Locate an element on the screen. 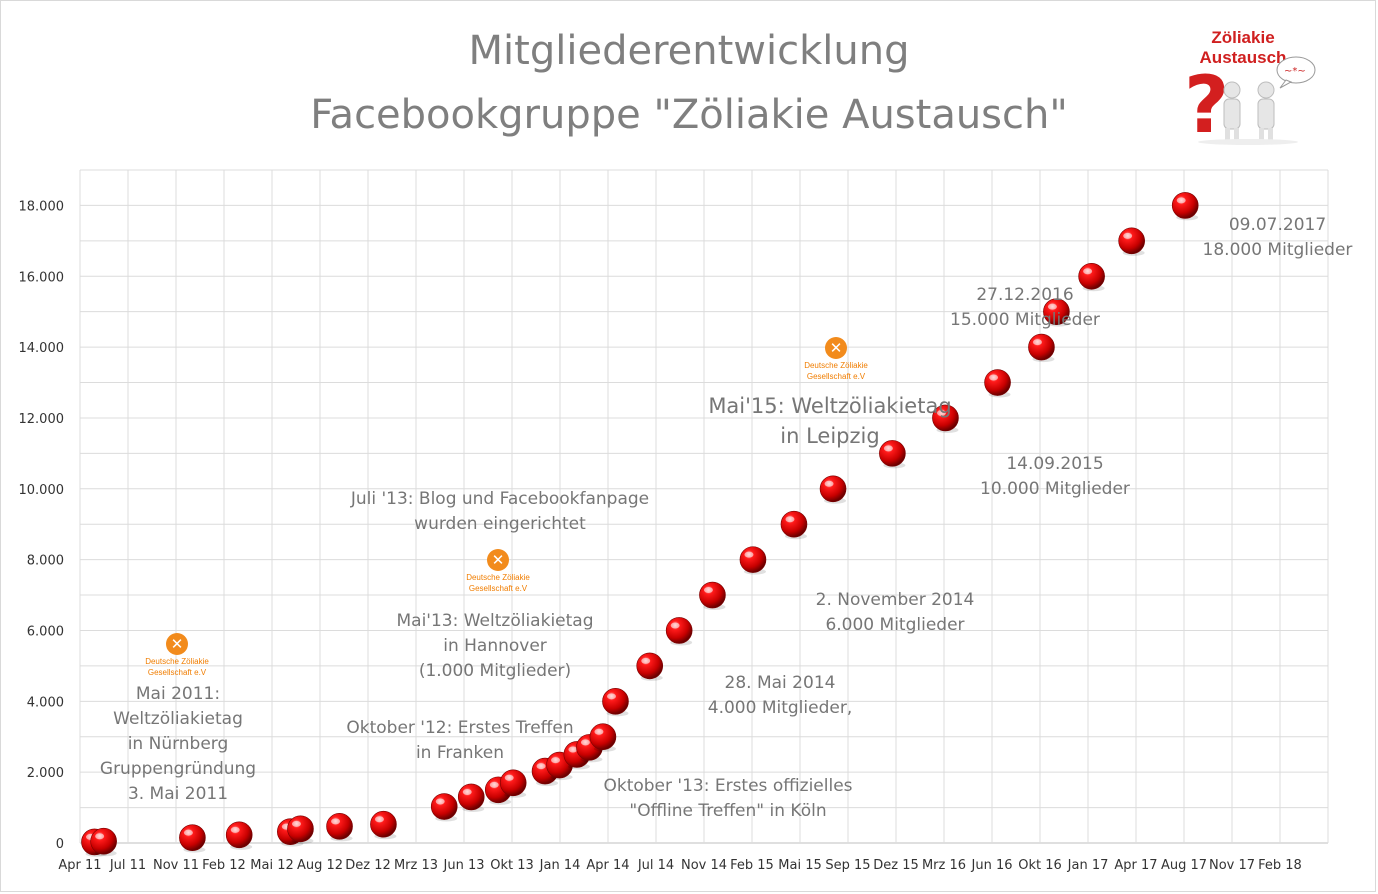  annotation-line: Mai 2011: is located at coordinates (178, 694).